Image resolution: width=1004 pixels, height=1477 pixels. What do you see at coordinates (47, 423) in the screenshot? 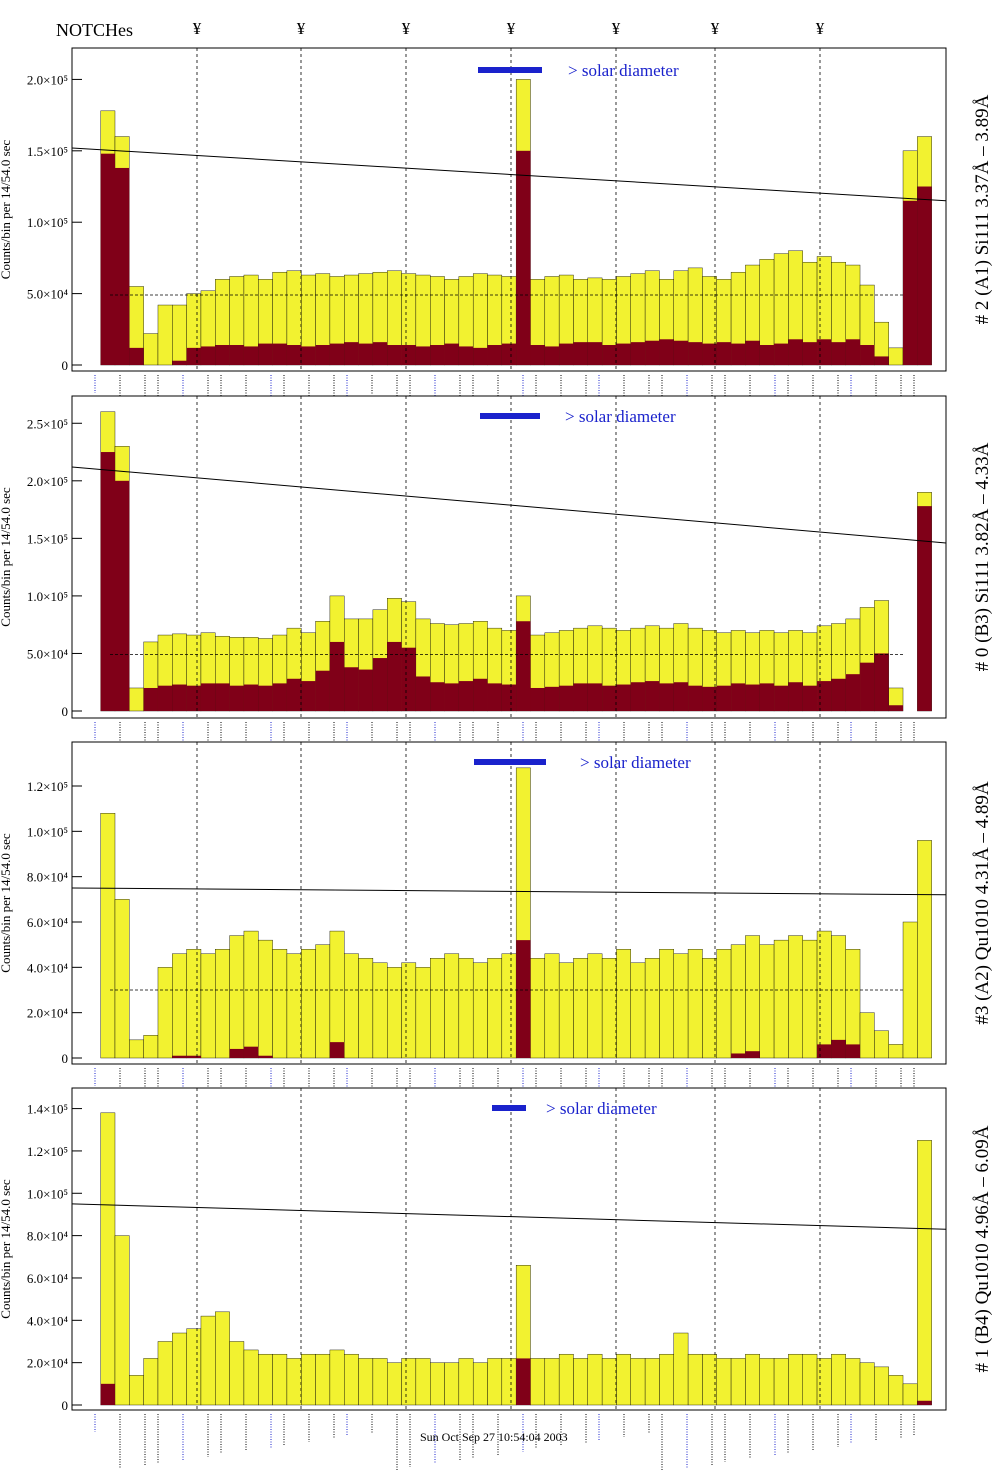
I see `y-tick-label: 2.5×10⁵` at bounding box center [47, 423].